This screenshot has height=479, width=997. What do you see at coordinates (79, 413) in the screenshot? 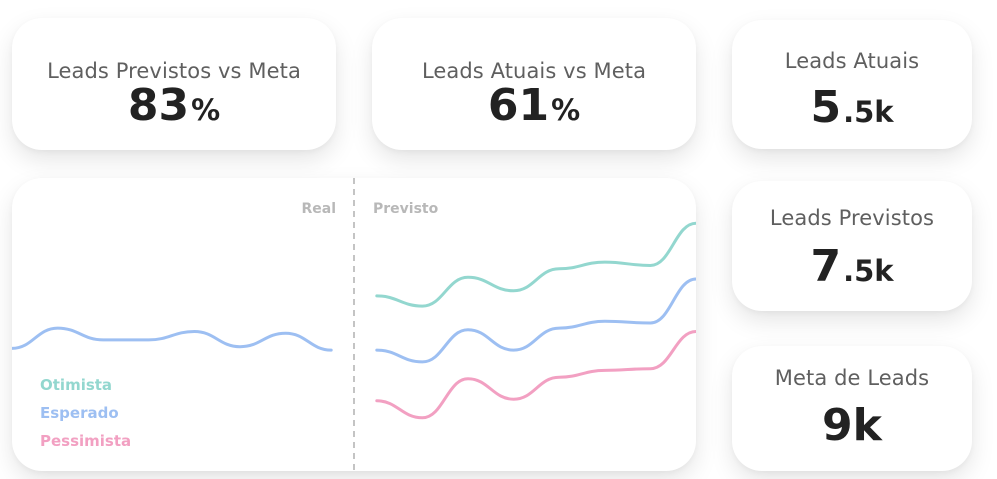
I see `legend-item-esperado: Esperado` at bounding box center [79, 413].